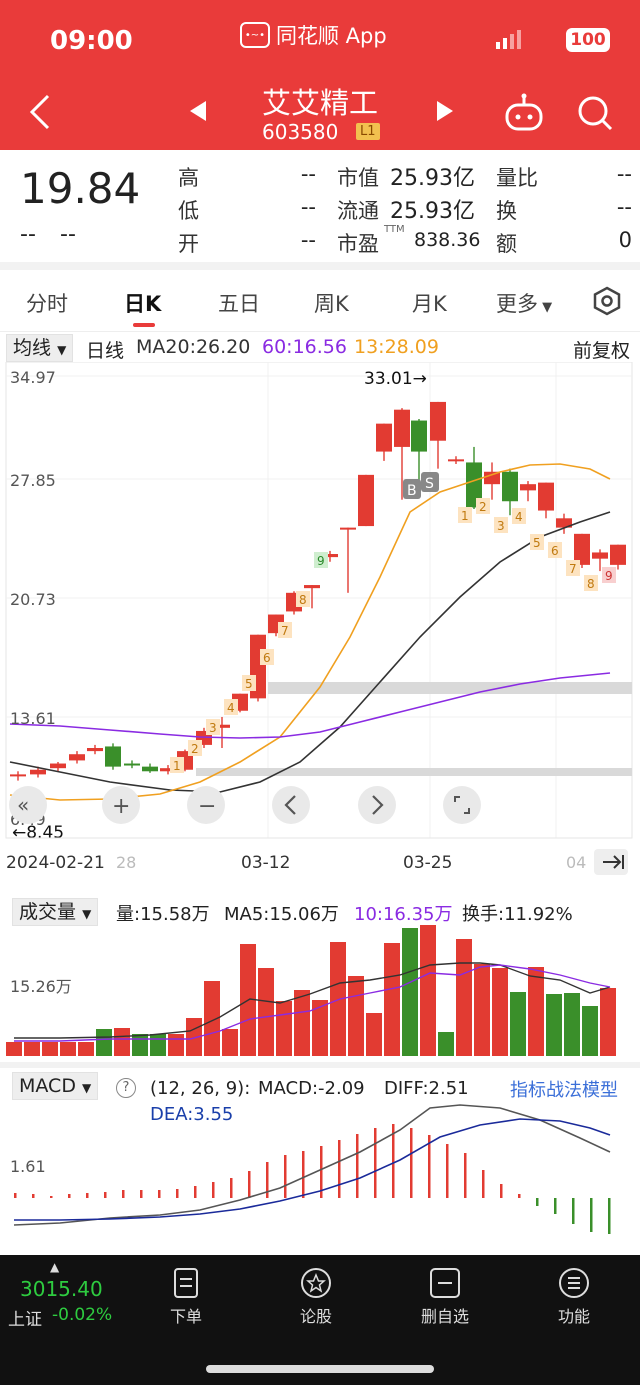  I want to click on macd-select: MACD ▼, so click(55, 1086).